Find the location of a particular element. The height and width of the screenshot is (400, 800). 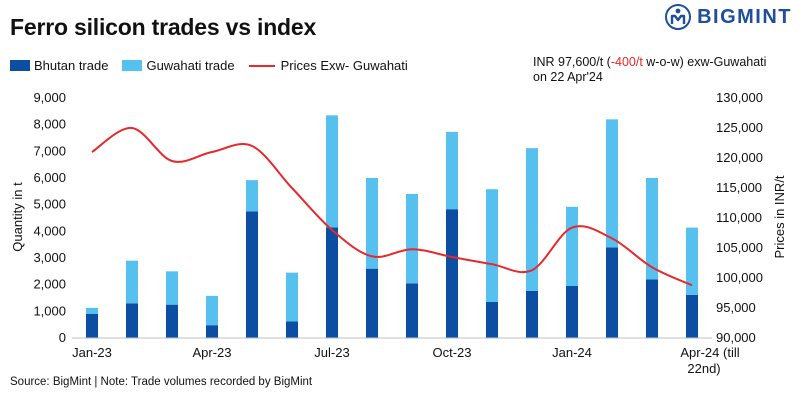

x-tick-label: Apr-23 is located at coordinates (211, 352).